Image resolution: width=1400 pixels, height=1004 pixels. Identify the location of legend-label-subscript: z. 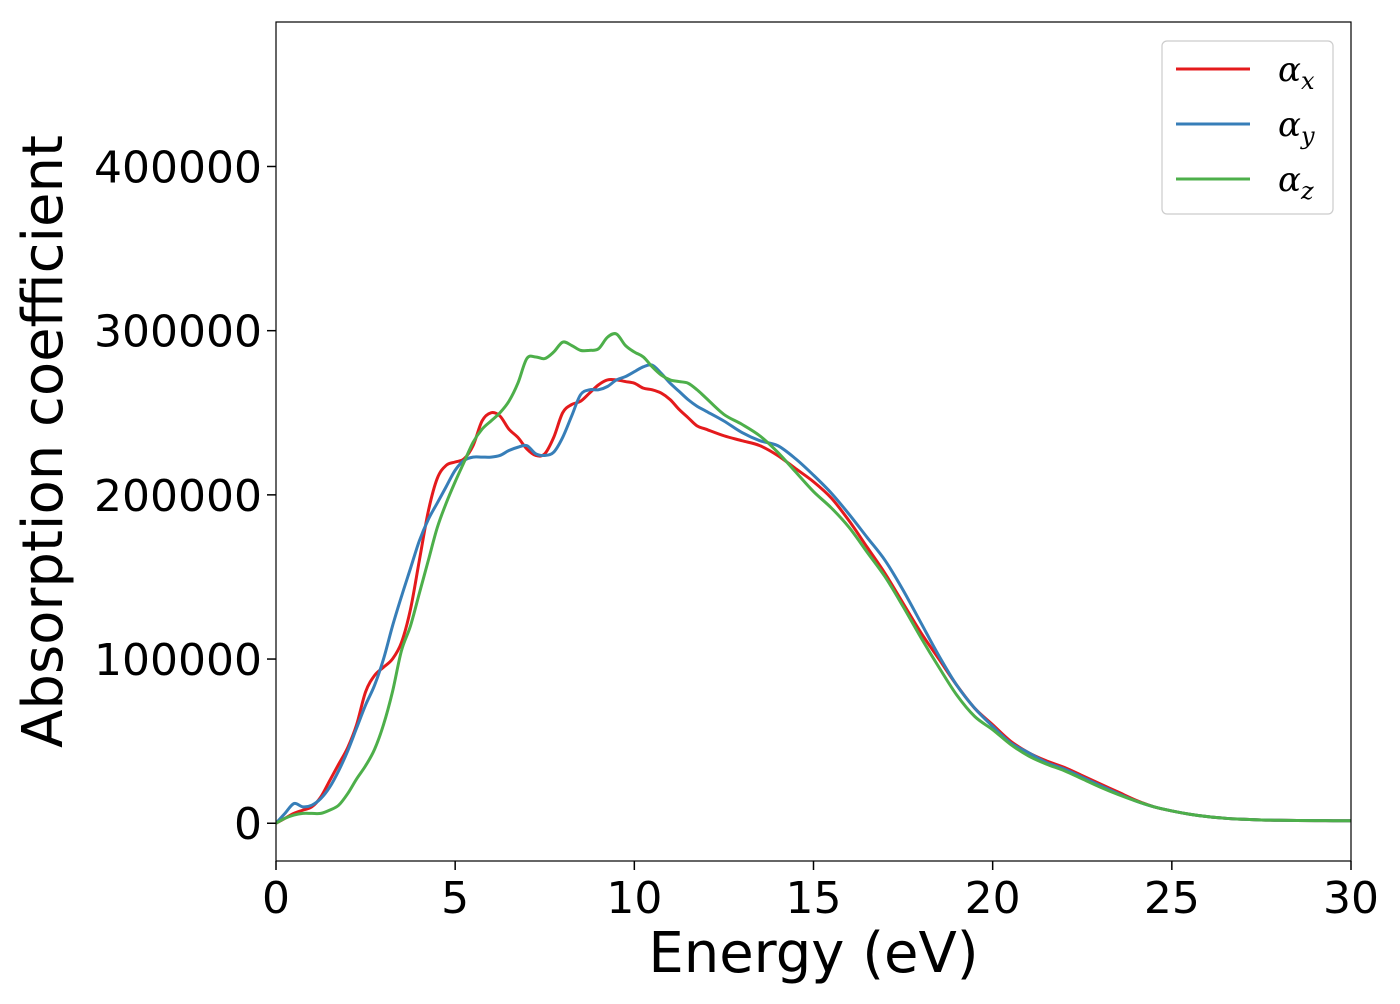
(1307, 191).